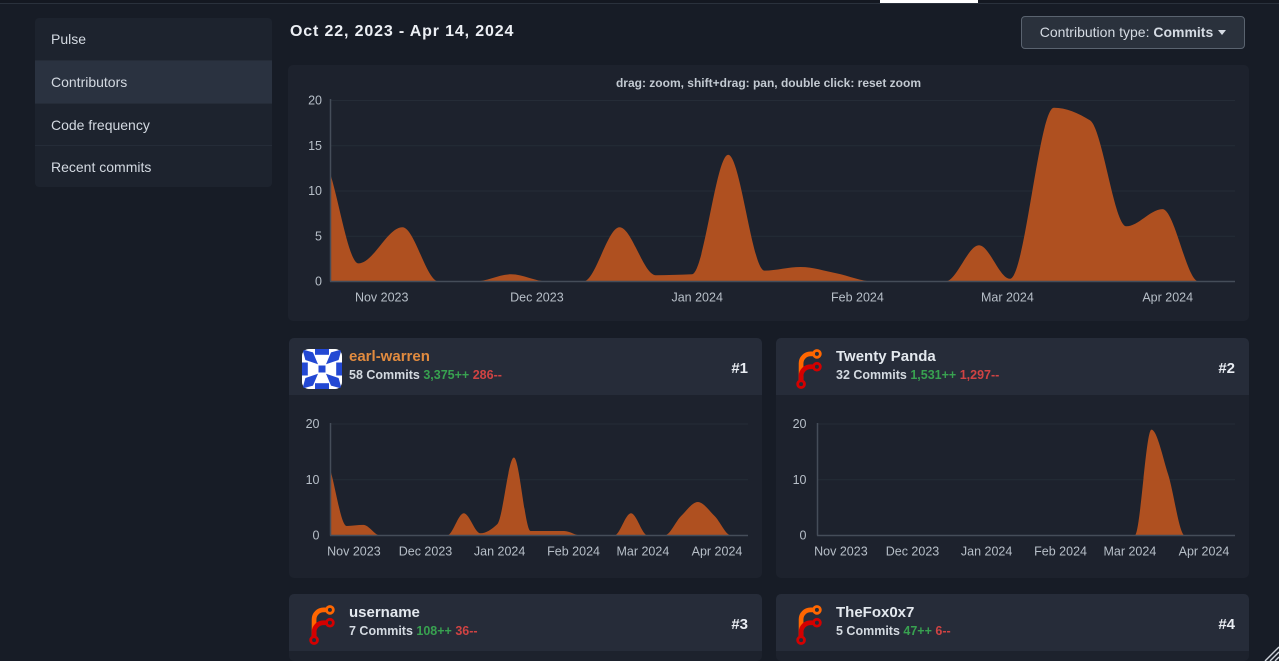  Describe the element at coordinates (315, 146) in the screenshot. I see `svg-text: 15` at that location.